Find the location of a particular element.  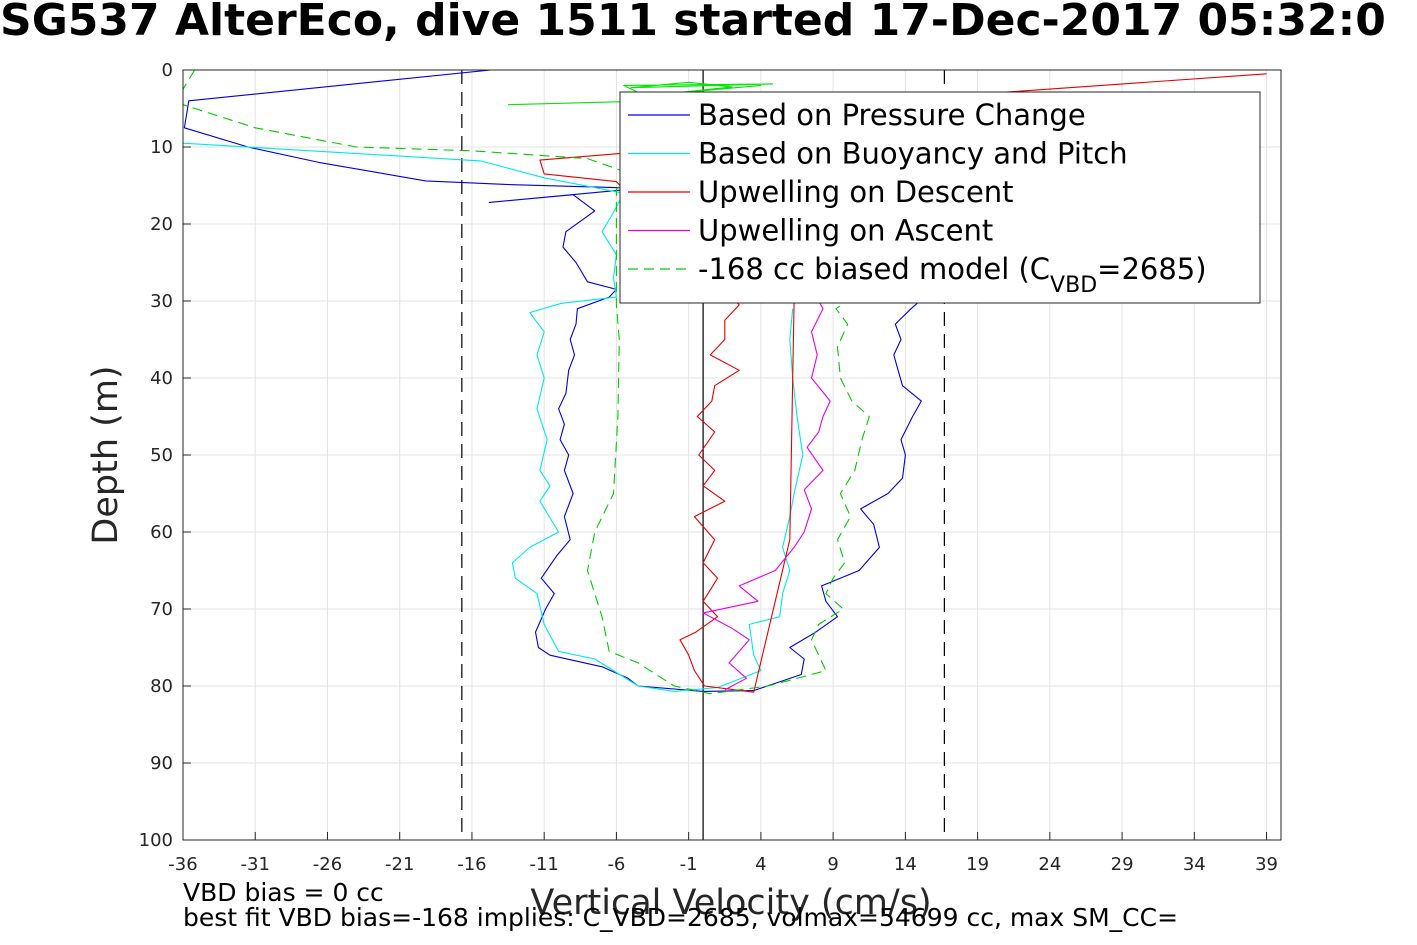

legend-label: Upwelling on Descent is located at coordinates (856, 192).